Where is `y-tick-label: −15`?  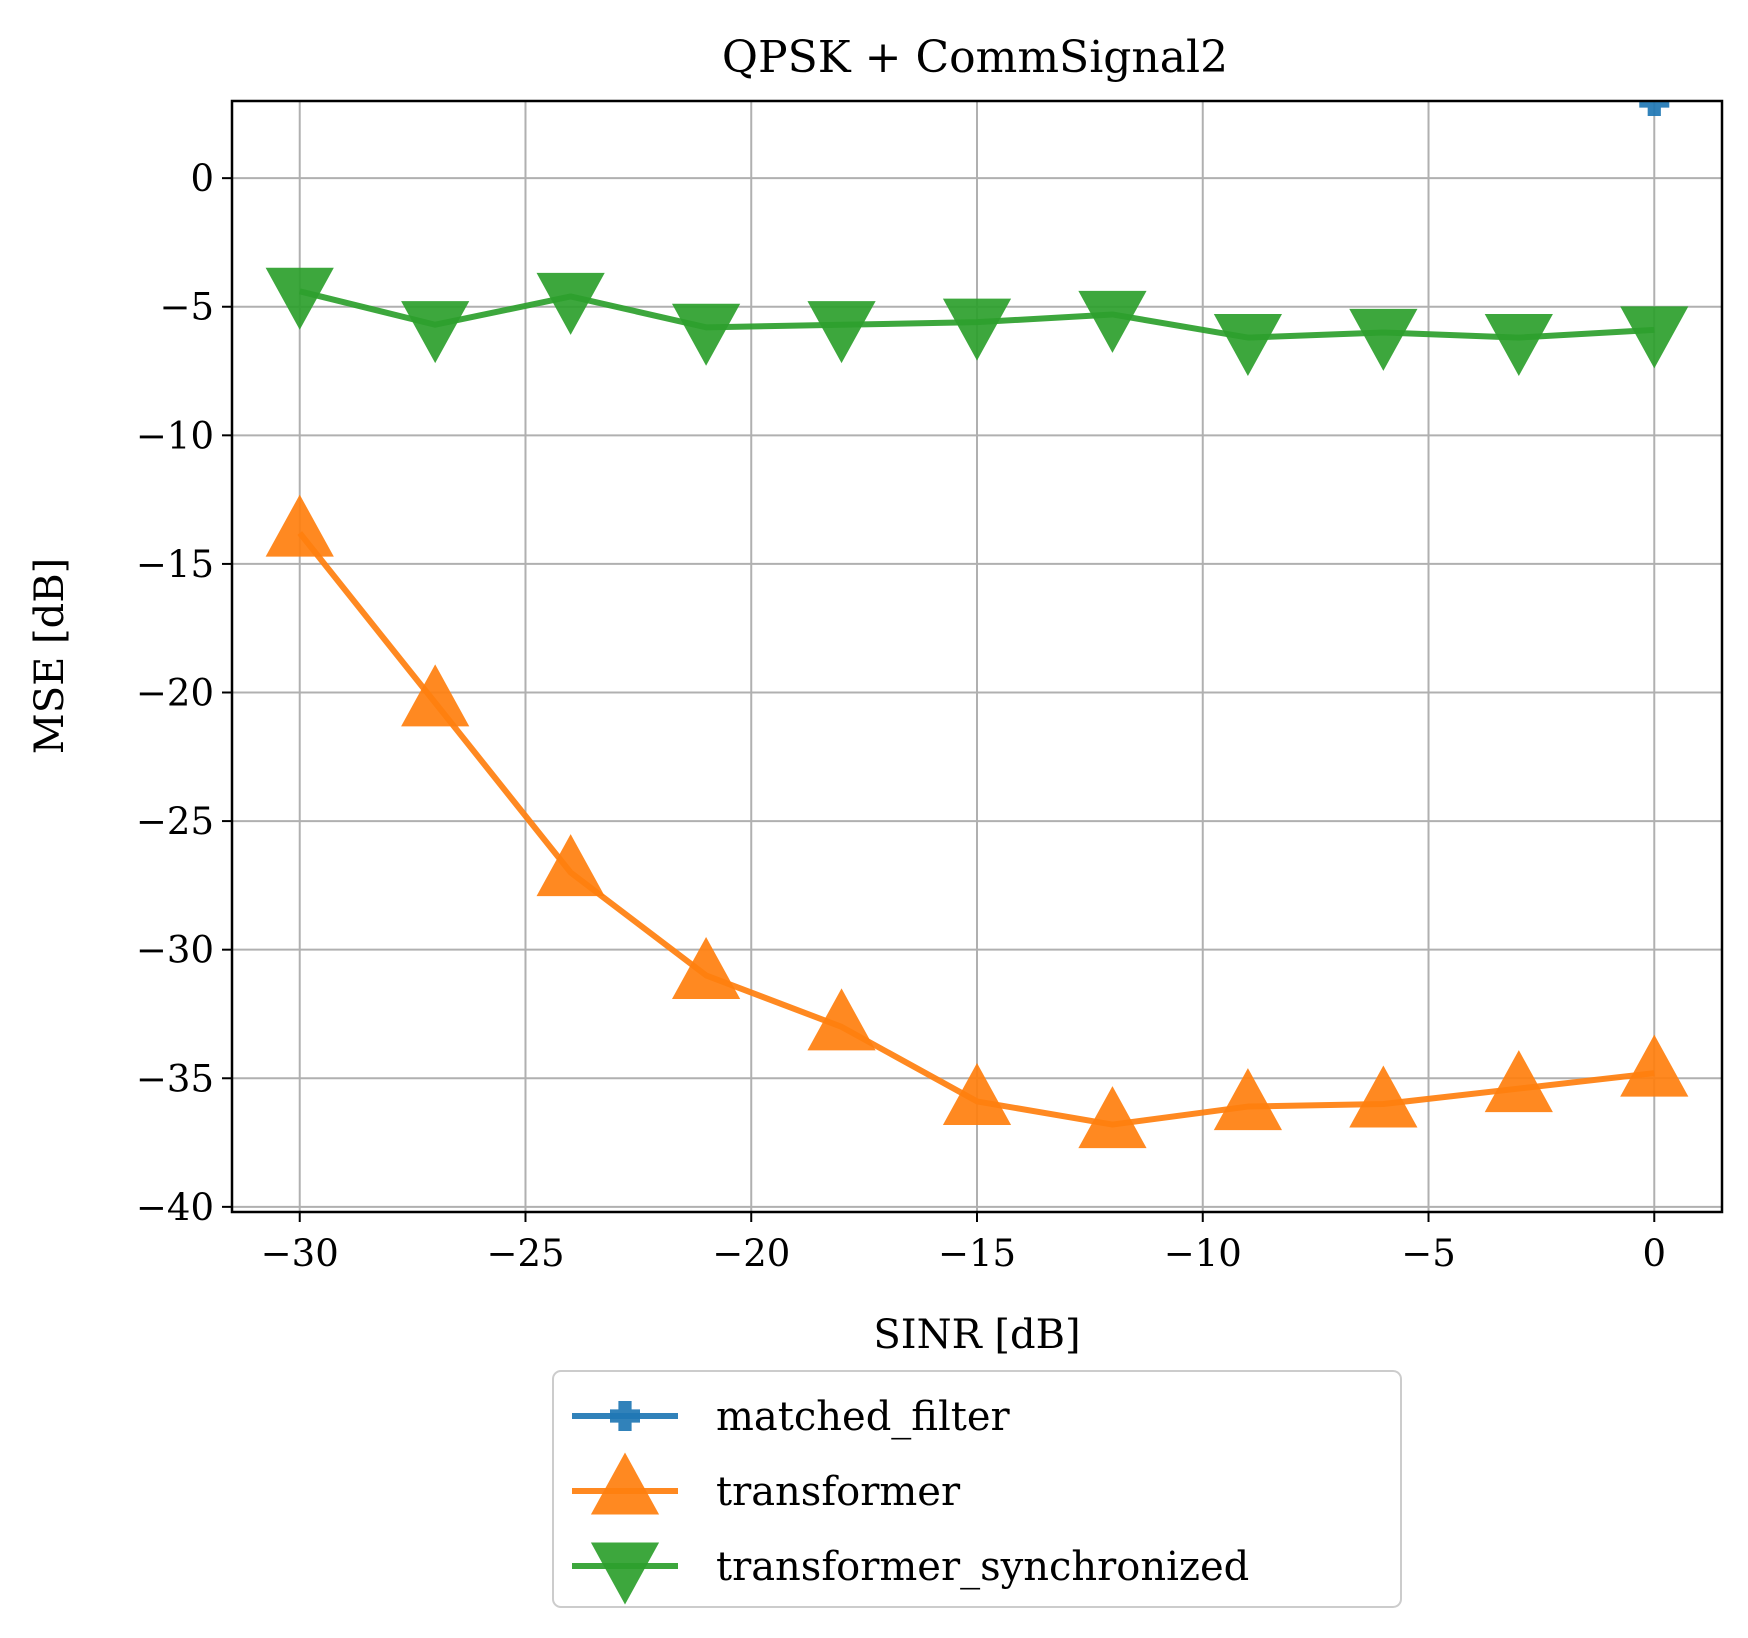
y-tick-label: −15 is located at coordinates (175, 564).